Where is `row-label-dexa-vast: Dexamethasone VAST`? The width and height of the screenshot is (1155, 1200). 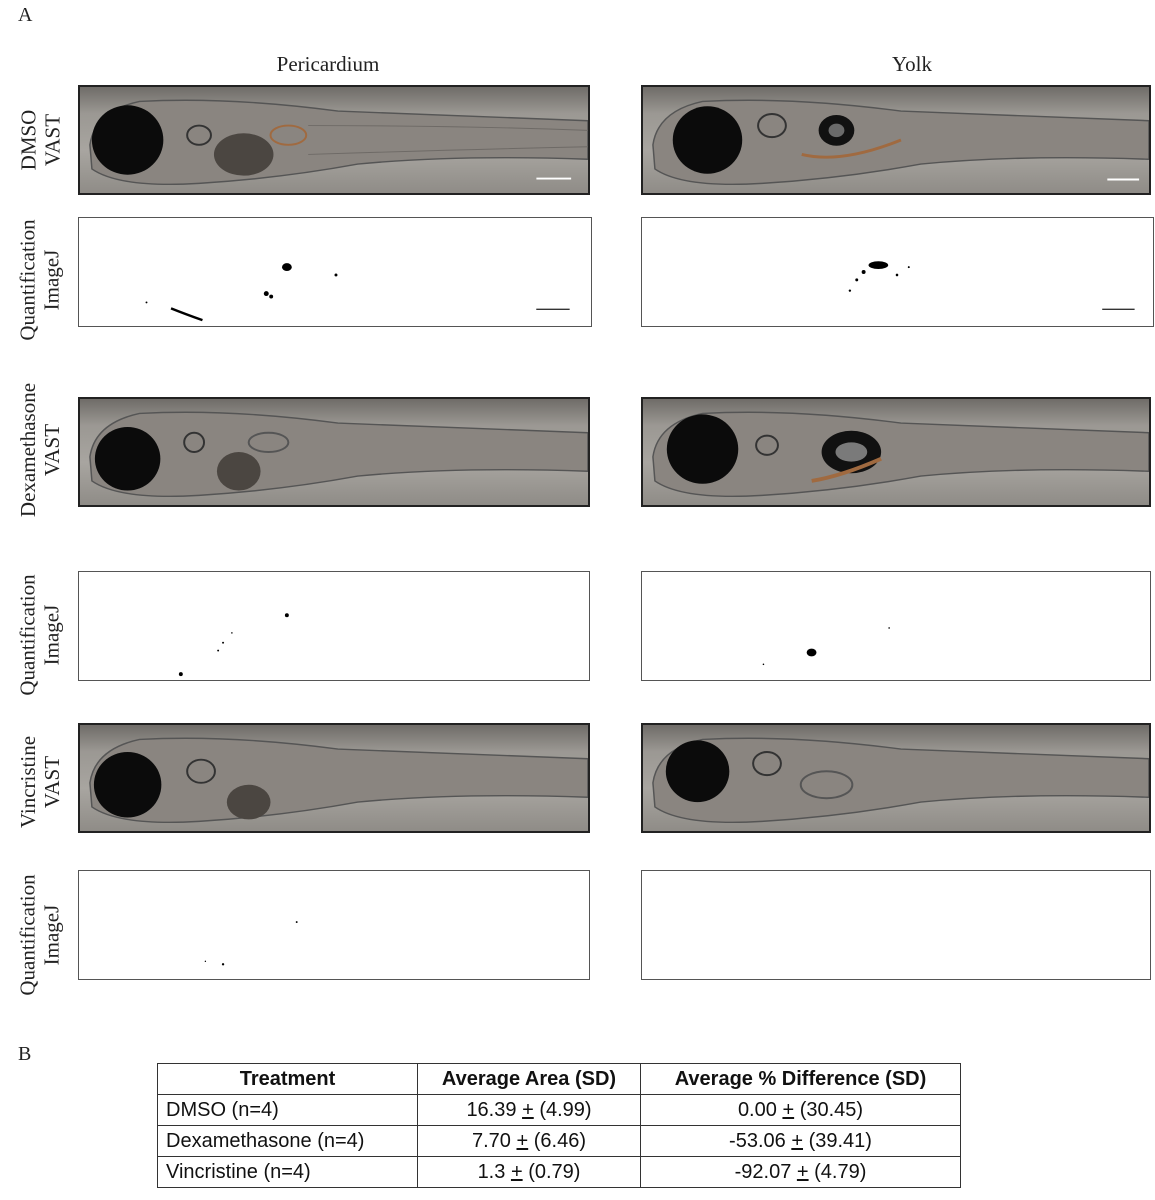
row-label-dexa-vast: Dexamethasone VAST is located at coordinates (40, 450).